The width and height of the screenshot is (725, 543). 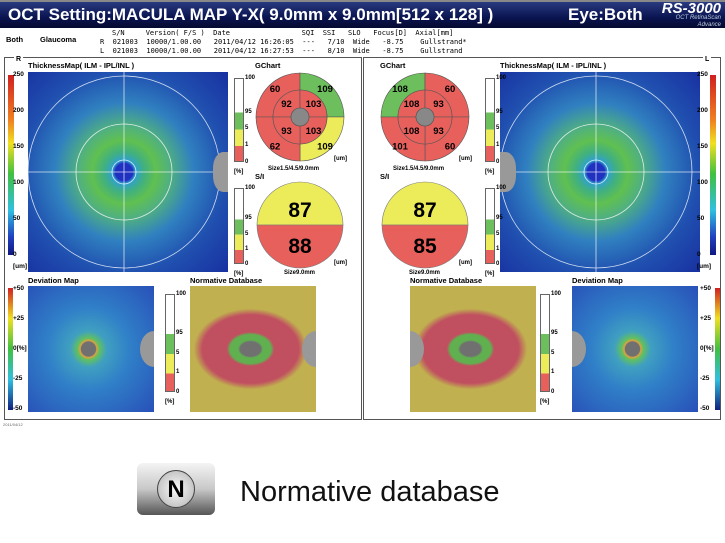 I want to click on side-label-r: R, so click(x=19, y=60).